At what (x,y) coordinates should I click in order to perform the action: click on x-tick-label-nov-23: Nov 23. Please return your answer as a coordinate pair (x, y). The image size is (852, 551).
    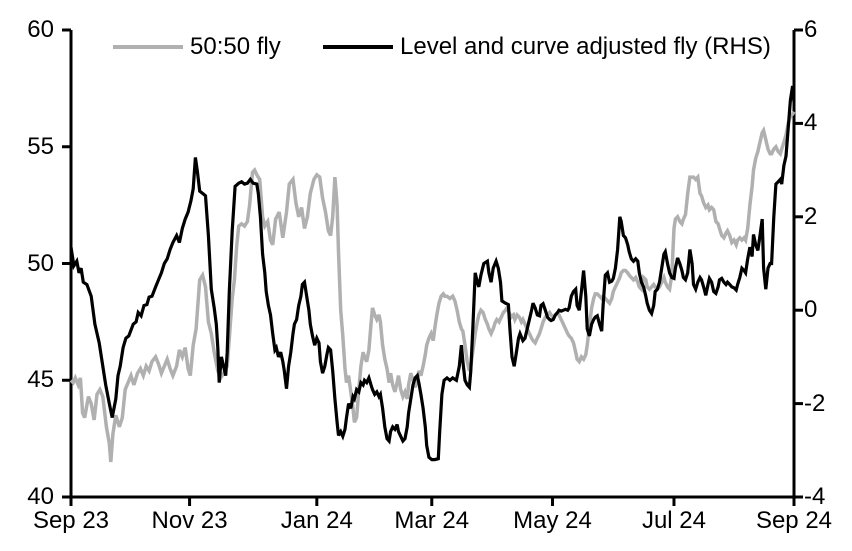
    Looking at the image, I should click on (189, 520).